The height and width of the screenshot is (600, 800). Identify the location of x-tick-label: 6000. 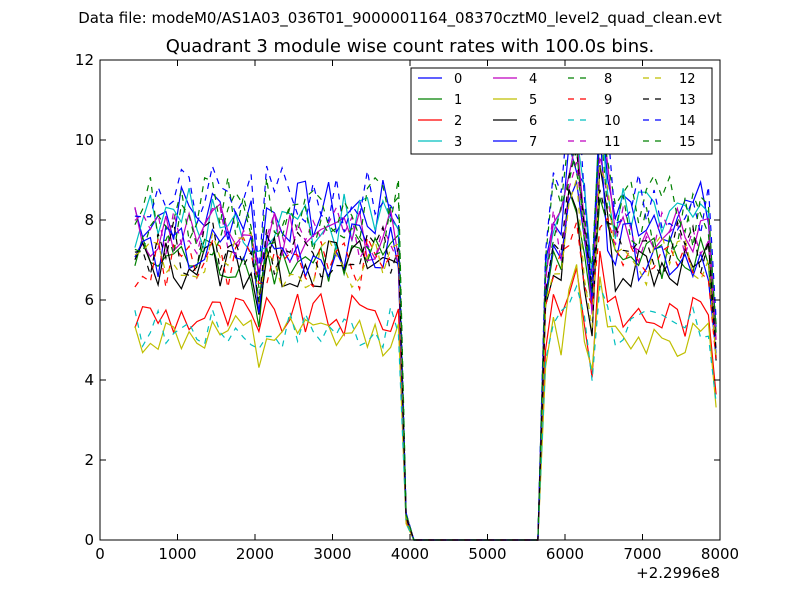
(565, 554).